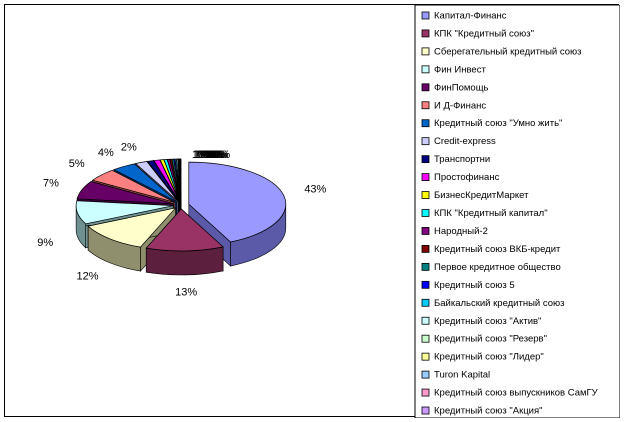 This screenshot has width=624, height=422. What do you see at coordinates (51, 183) in the screenshot?
I see `pie-data-label: 7%` at bounding box center [51, 183].